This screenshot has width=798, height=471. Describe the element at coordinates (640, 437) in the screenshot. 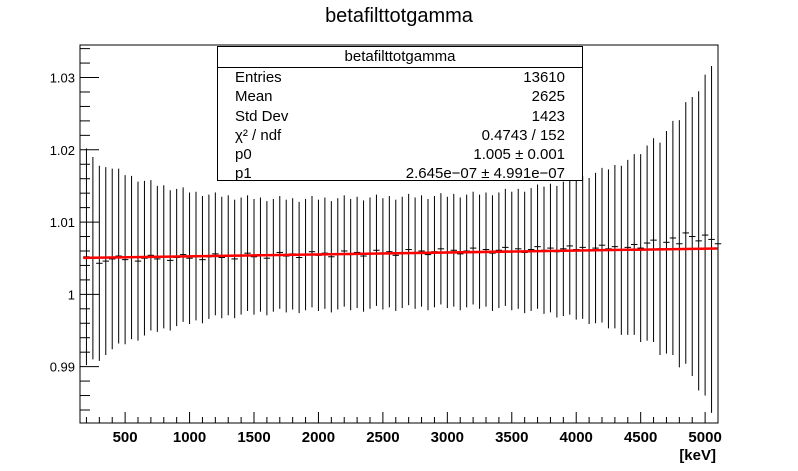

I see `x-tick-label: 4500` at that location.